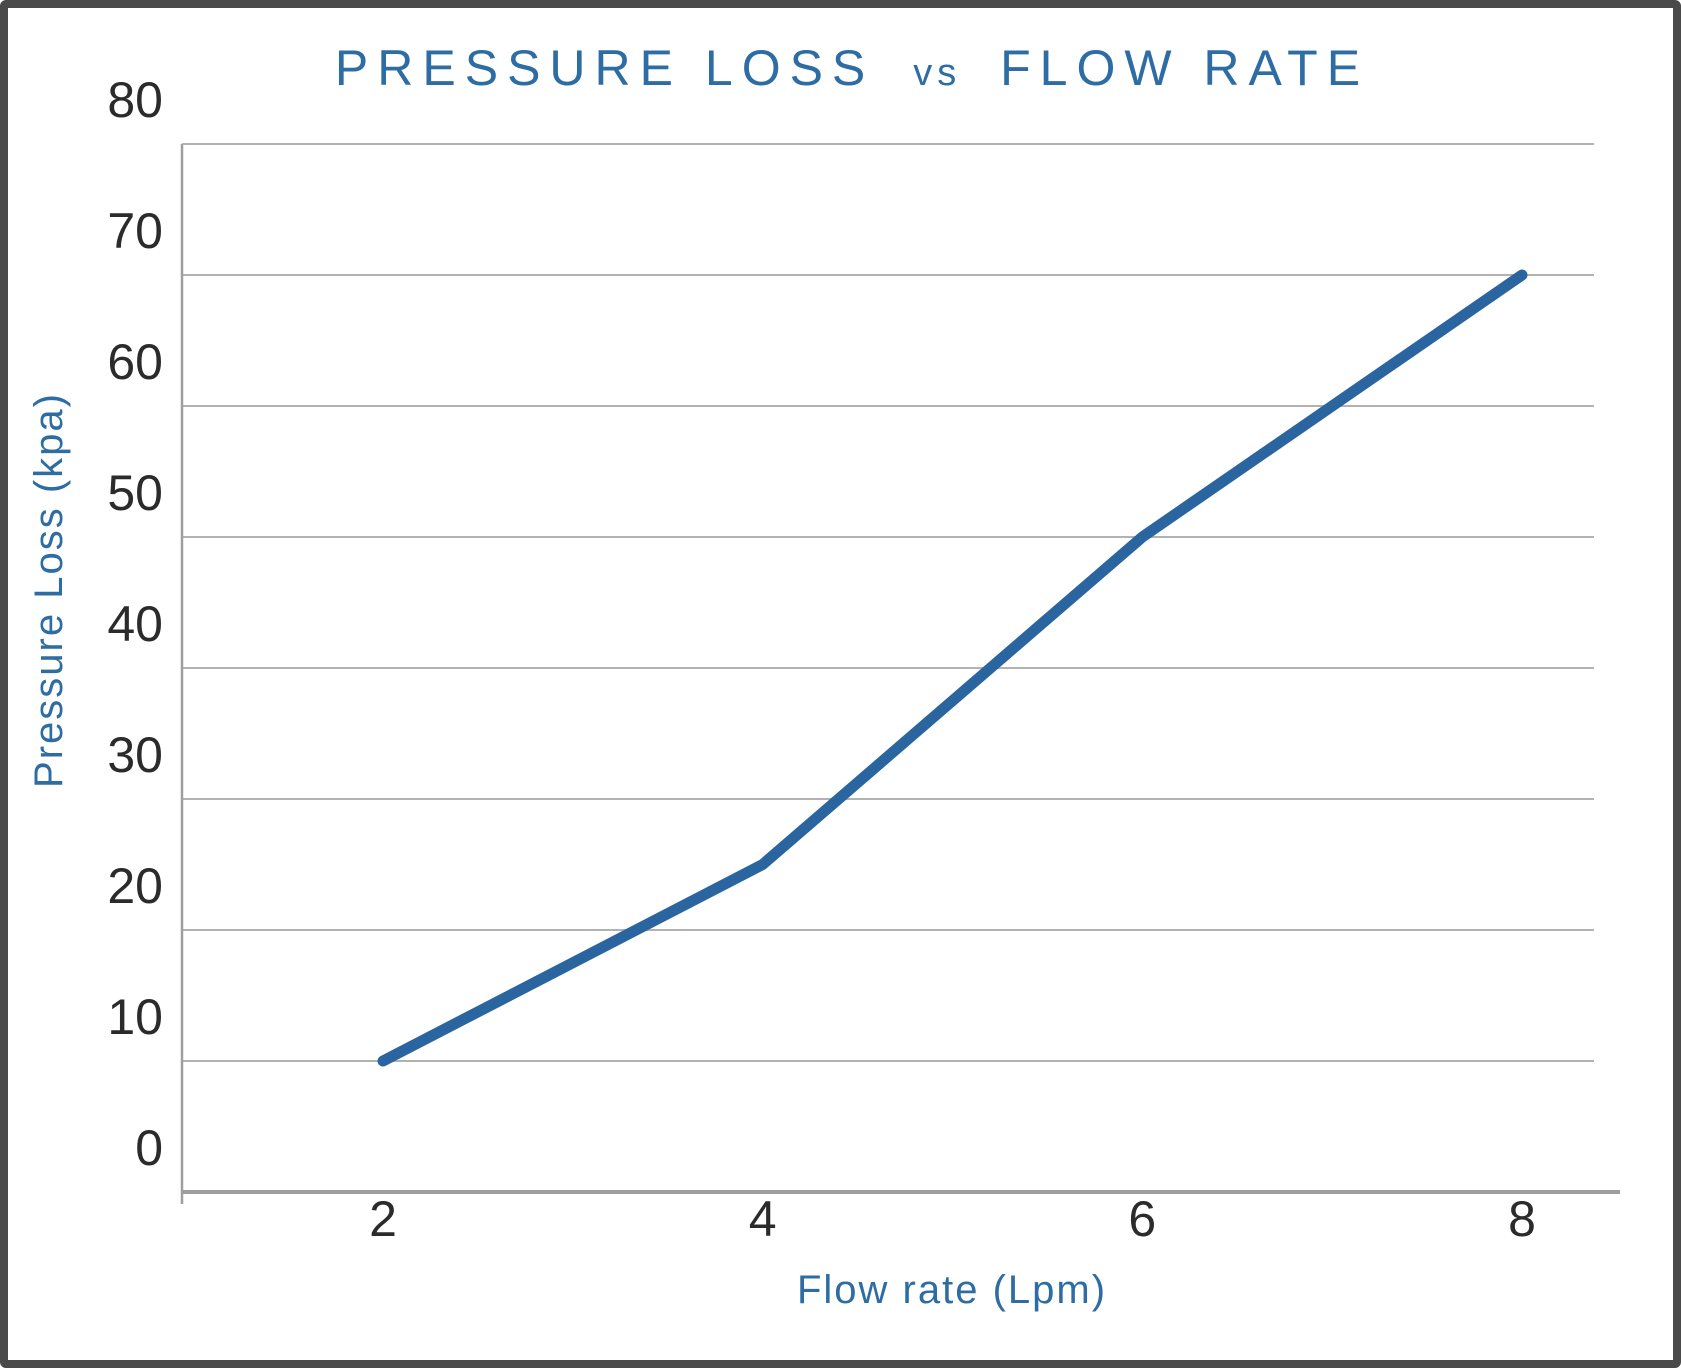  Describe the element at coordinates (1522, 1219) in the screenshot. I see `x-tick-label-8: 8` at that location.